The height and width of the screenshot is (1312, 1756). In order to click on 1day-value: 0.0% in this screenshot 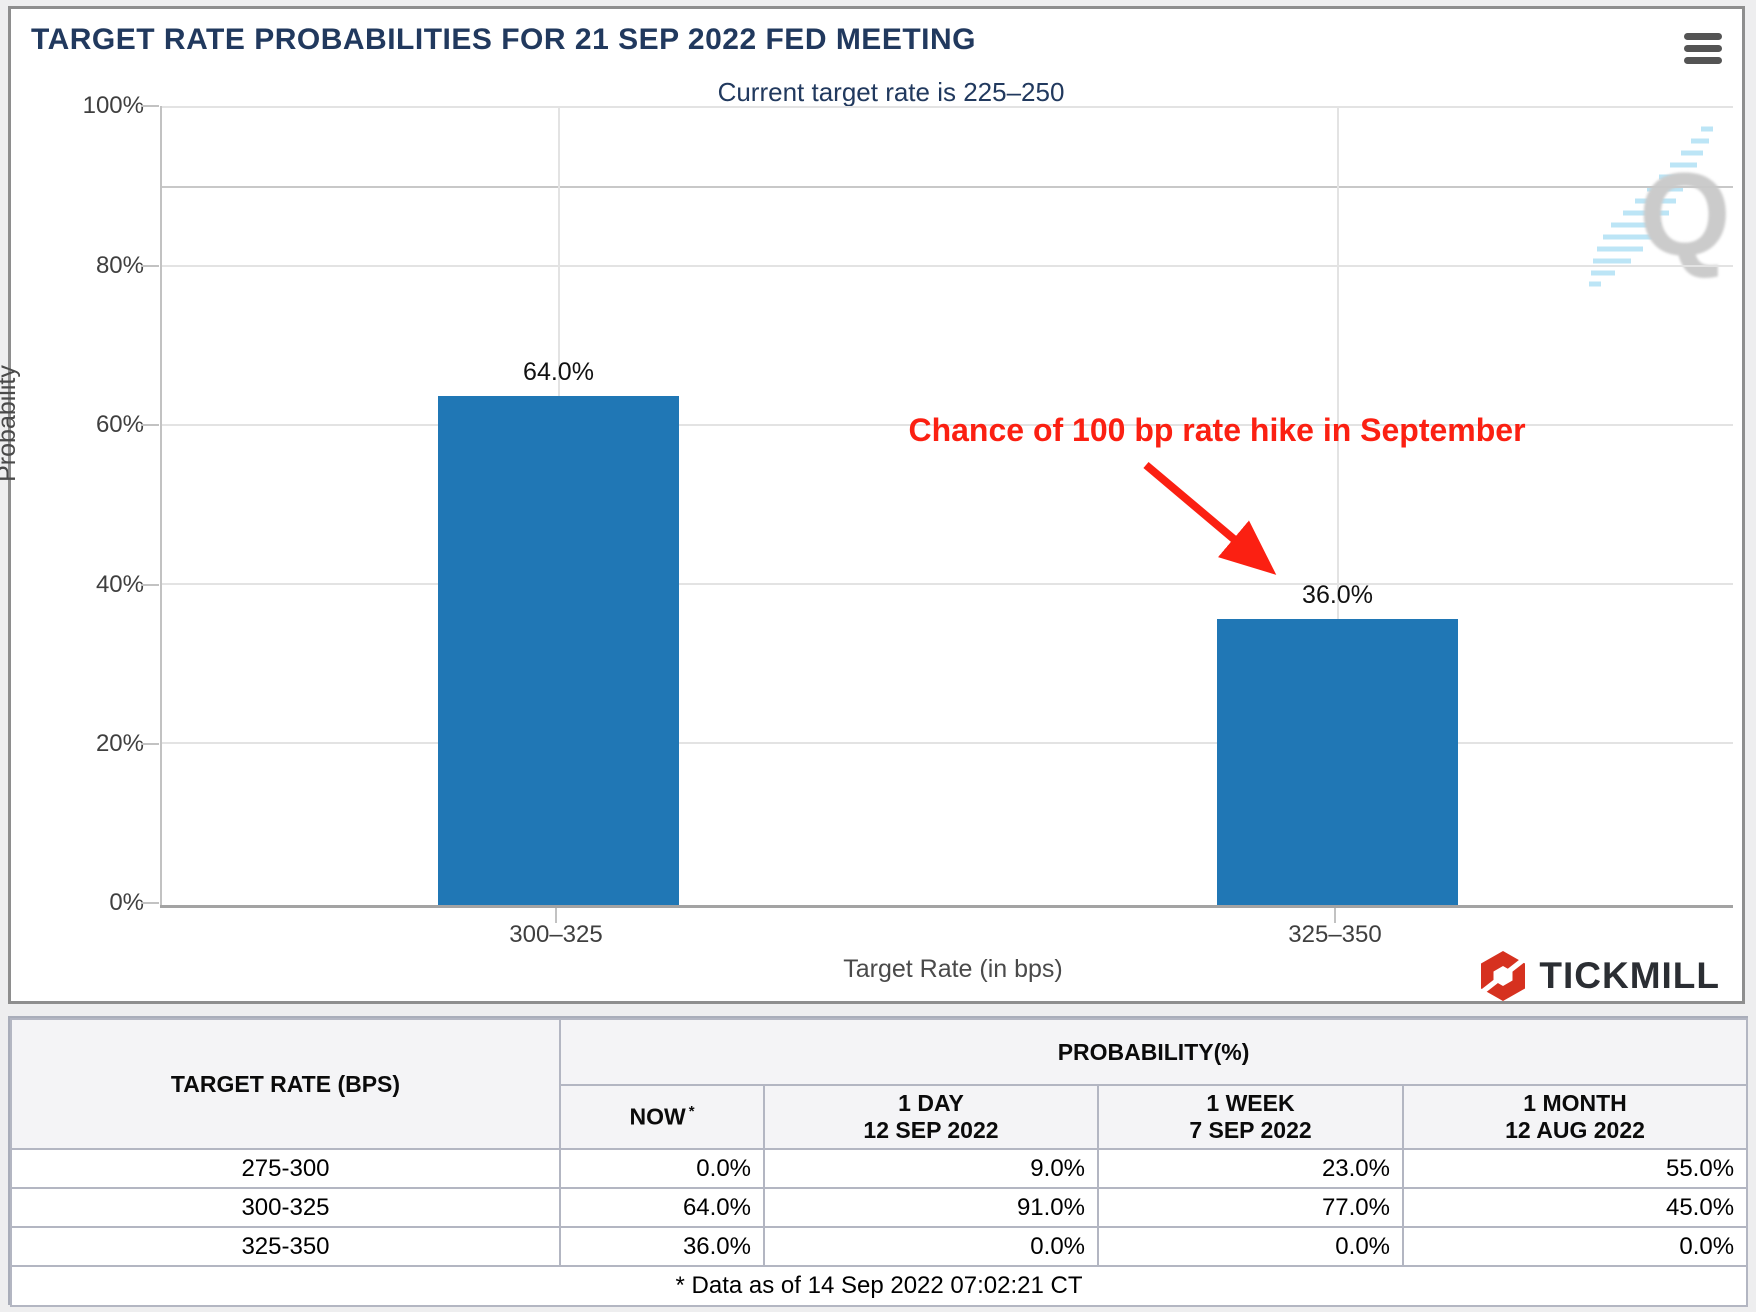, I will do `click(931, 1246)`.